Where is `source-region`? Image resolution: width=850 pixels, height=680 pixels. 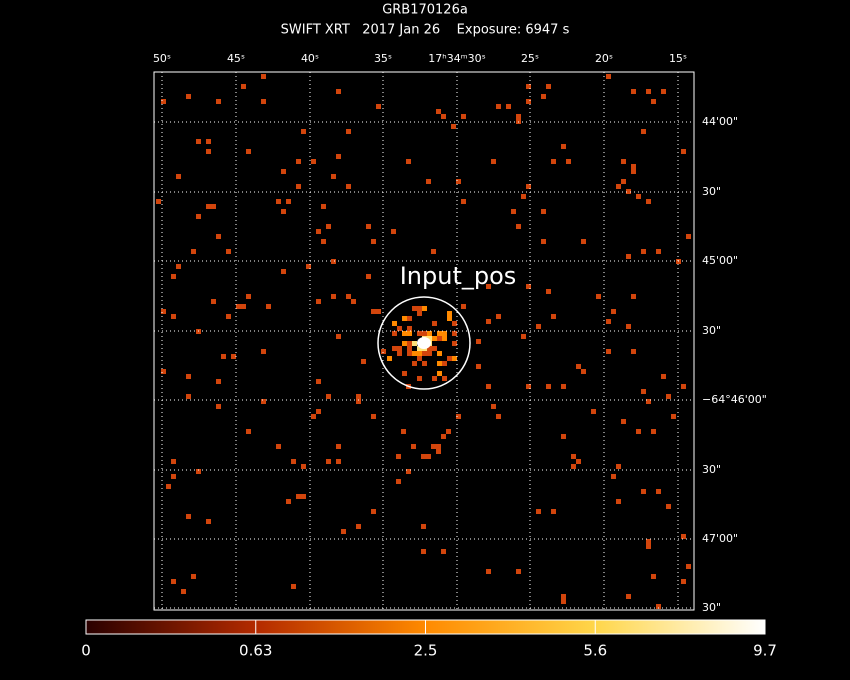 source-region is located at coordinates (424, 343).